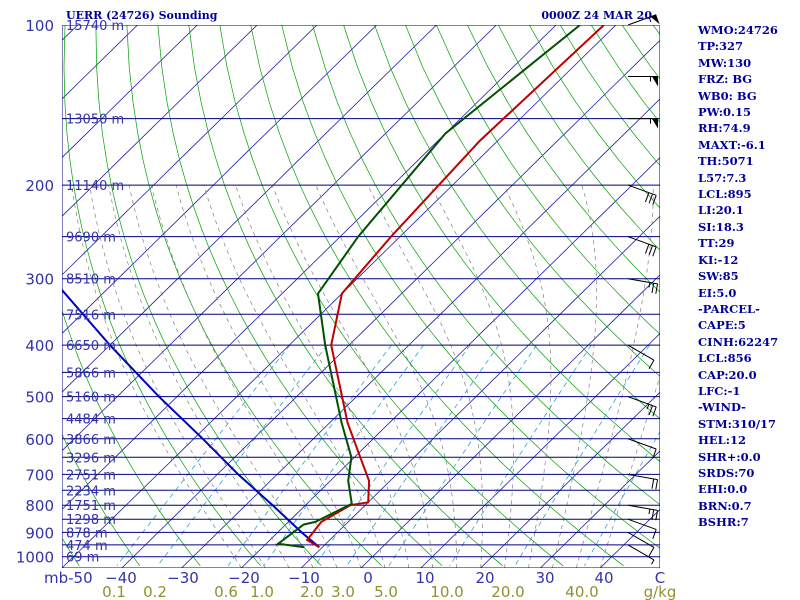  What do you see at coordinates (718, 276) in the screenshot?
I see `index-item: SW:85` at bounding box center [718, 276].